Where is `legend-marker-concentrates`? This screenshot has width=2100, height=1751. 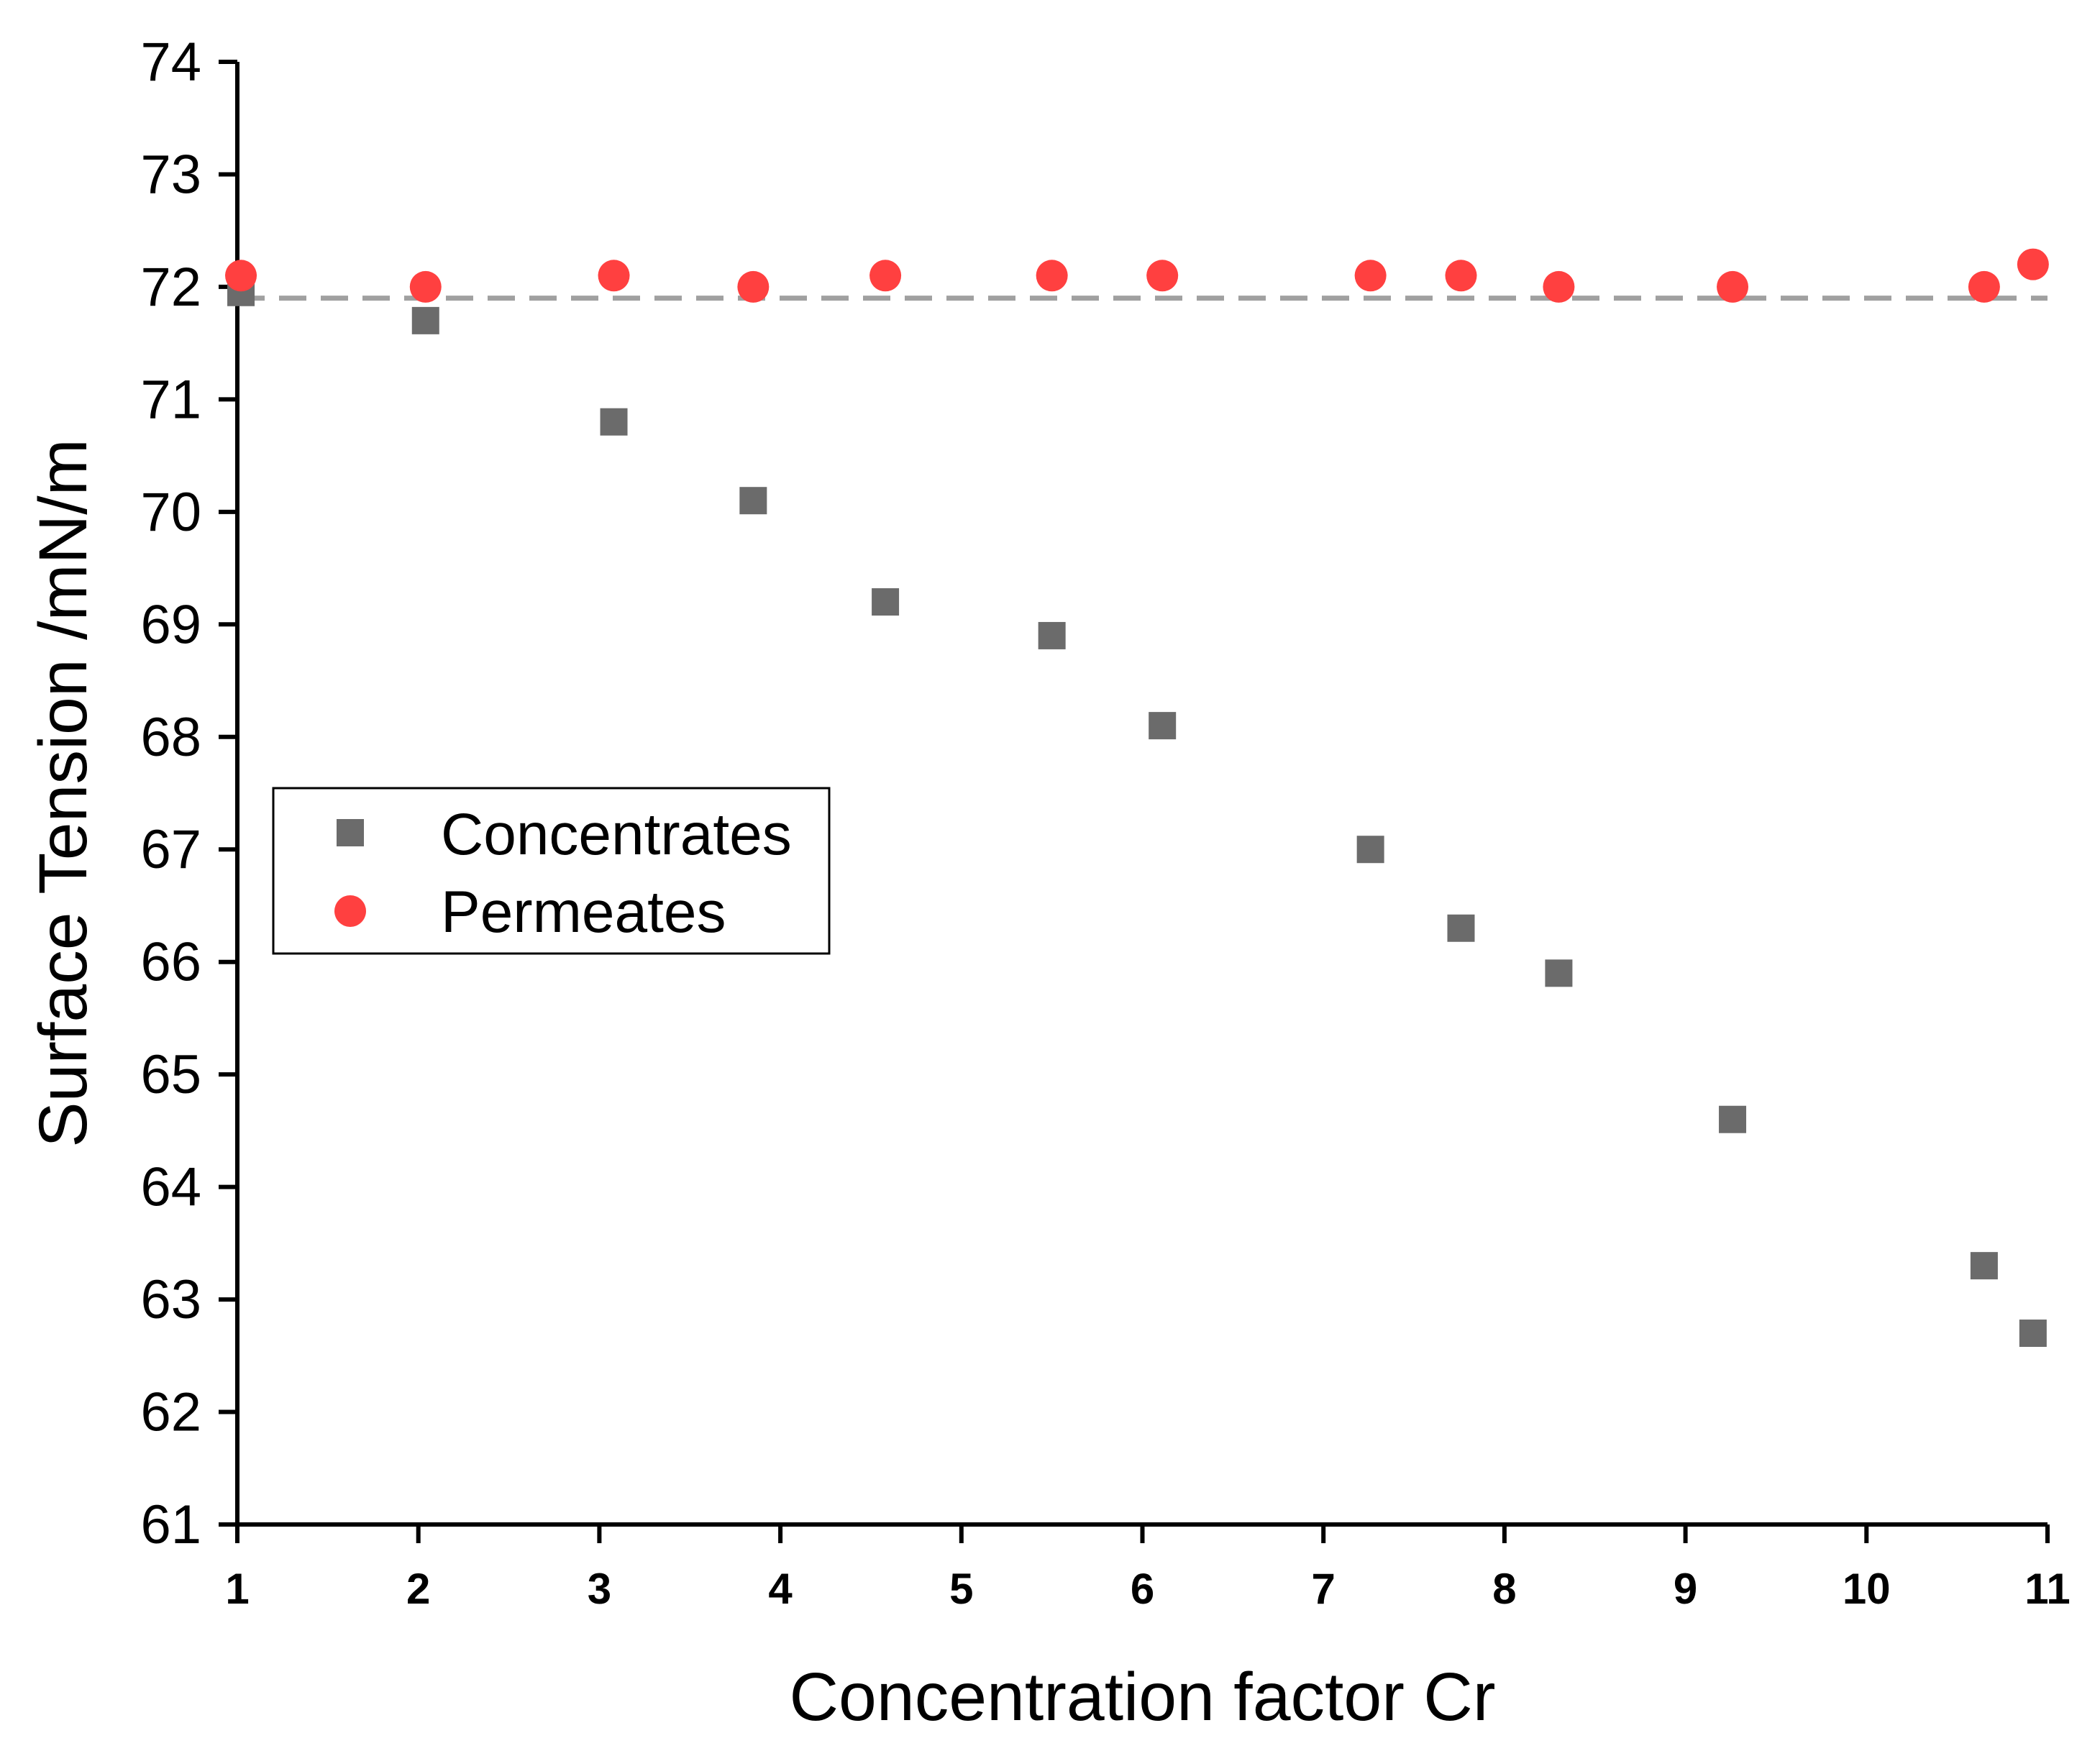 legend-marker-concentrates is located at coordinates (350, 832).